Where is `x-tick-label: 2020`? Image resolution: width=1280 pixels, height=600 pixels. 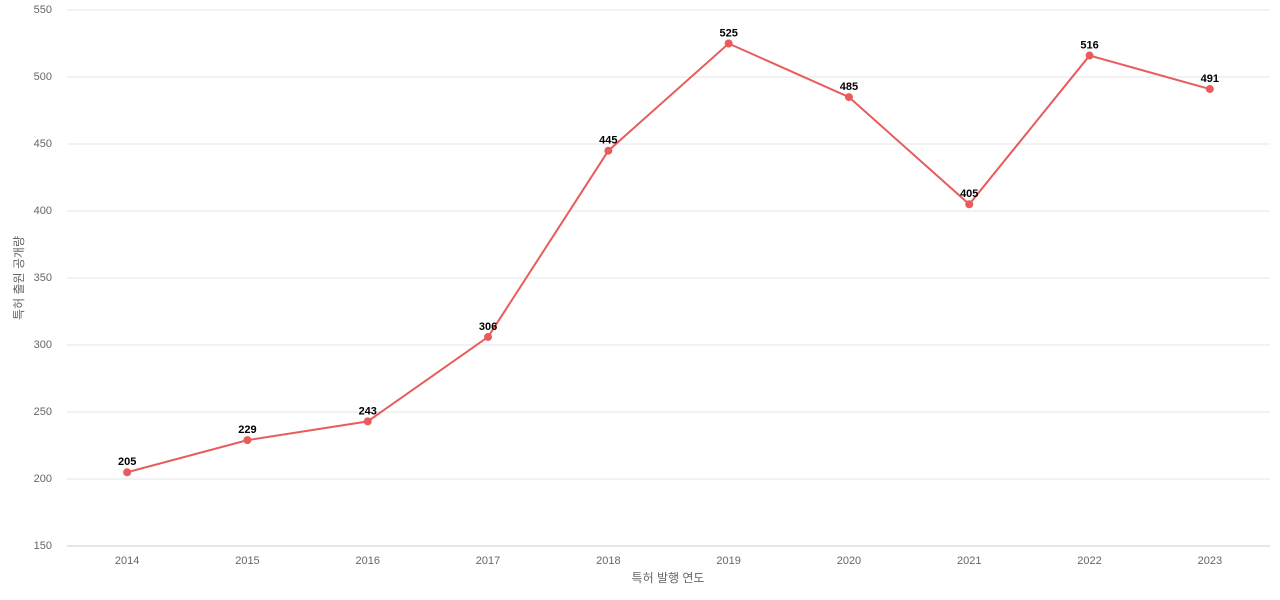
x-tick-label: 2020 is located at coordinates (849, 561).